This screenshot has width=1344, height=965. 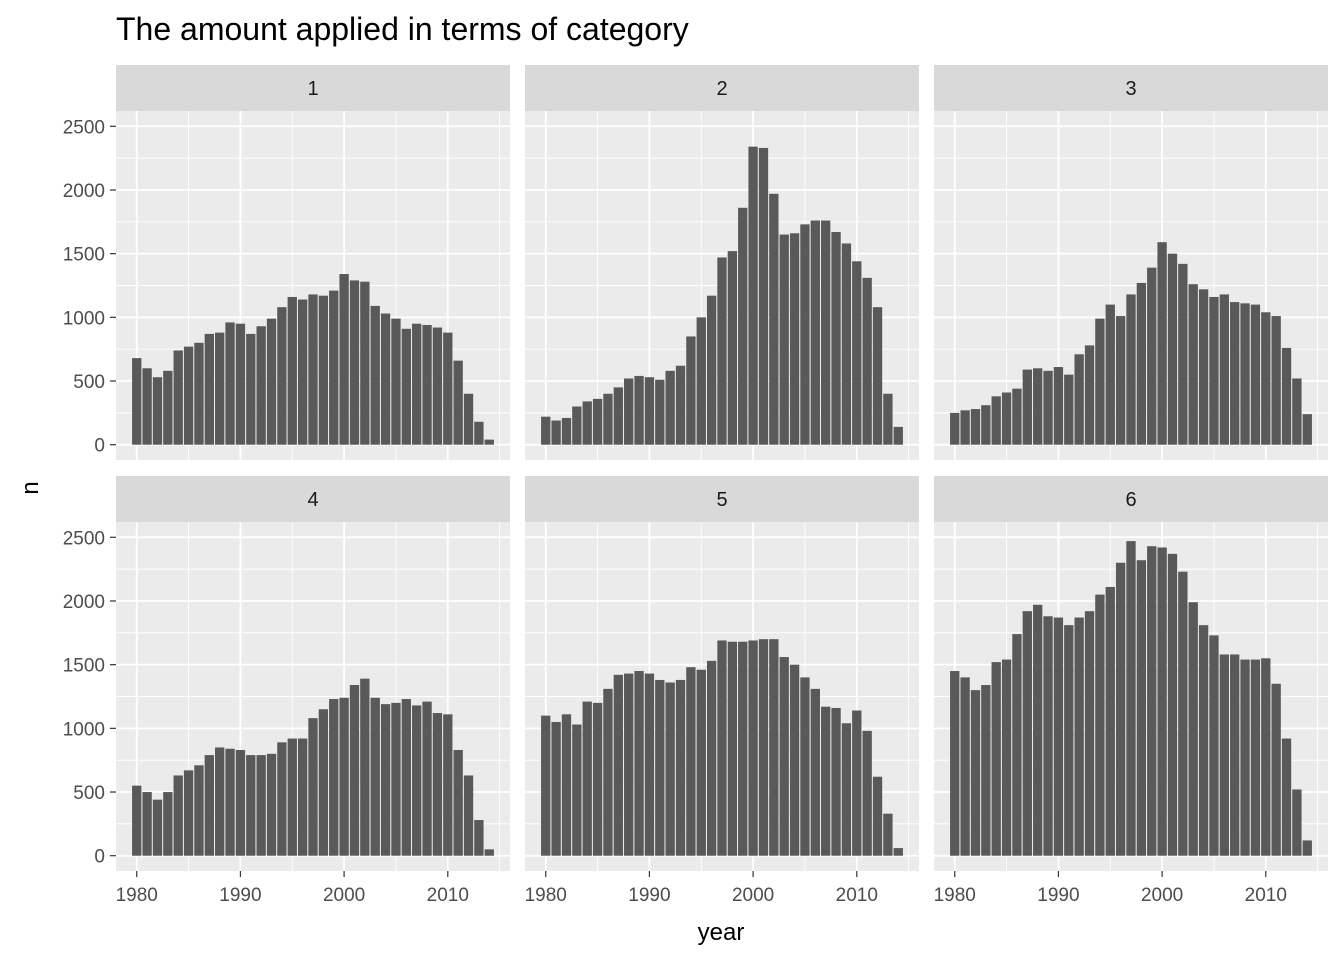 What do you see at coordinates (312, 89) in the screenshot?
I see `facet-strip-label: 1` at bounding box center [312, 89].